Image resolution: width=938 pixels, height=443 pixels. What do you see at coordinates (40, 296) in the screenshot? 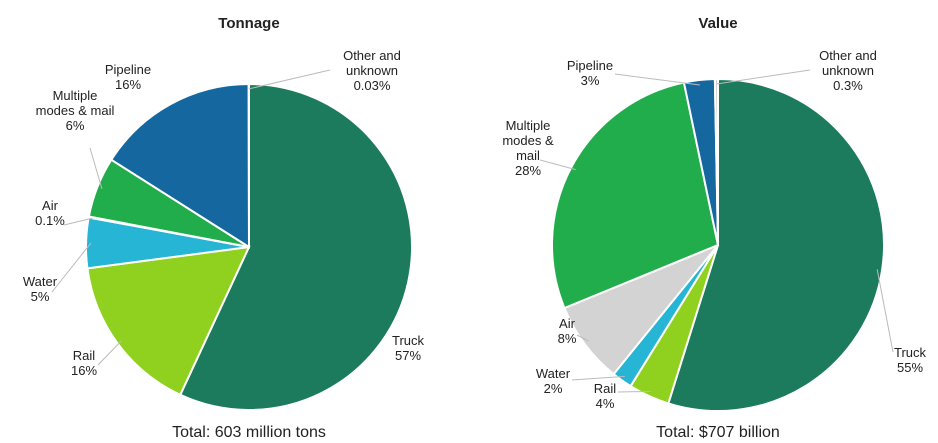
I see `slice-value-label: 5%` at bounding box center [40, 296].